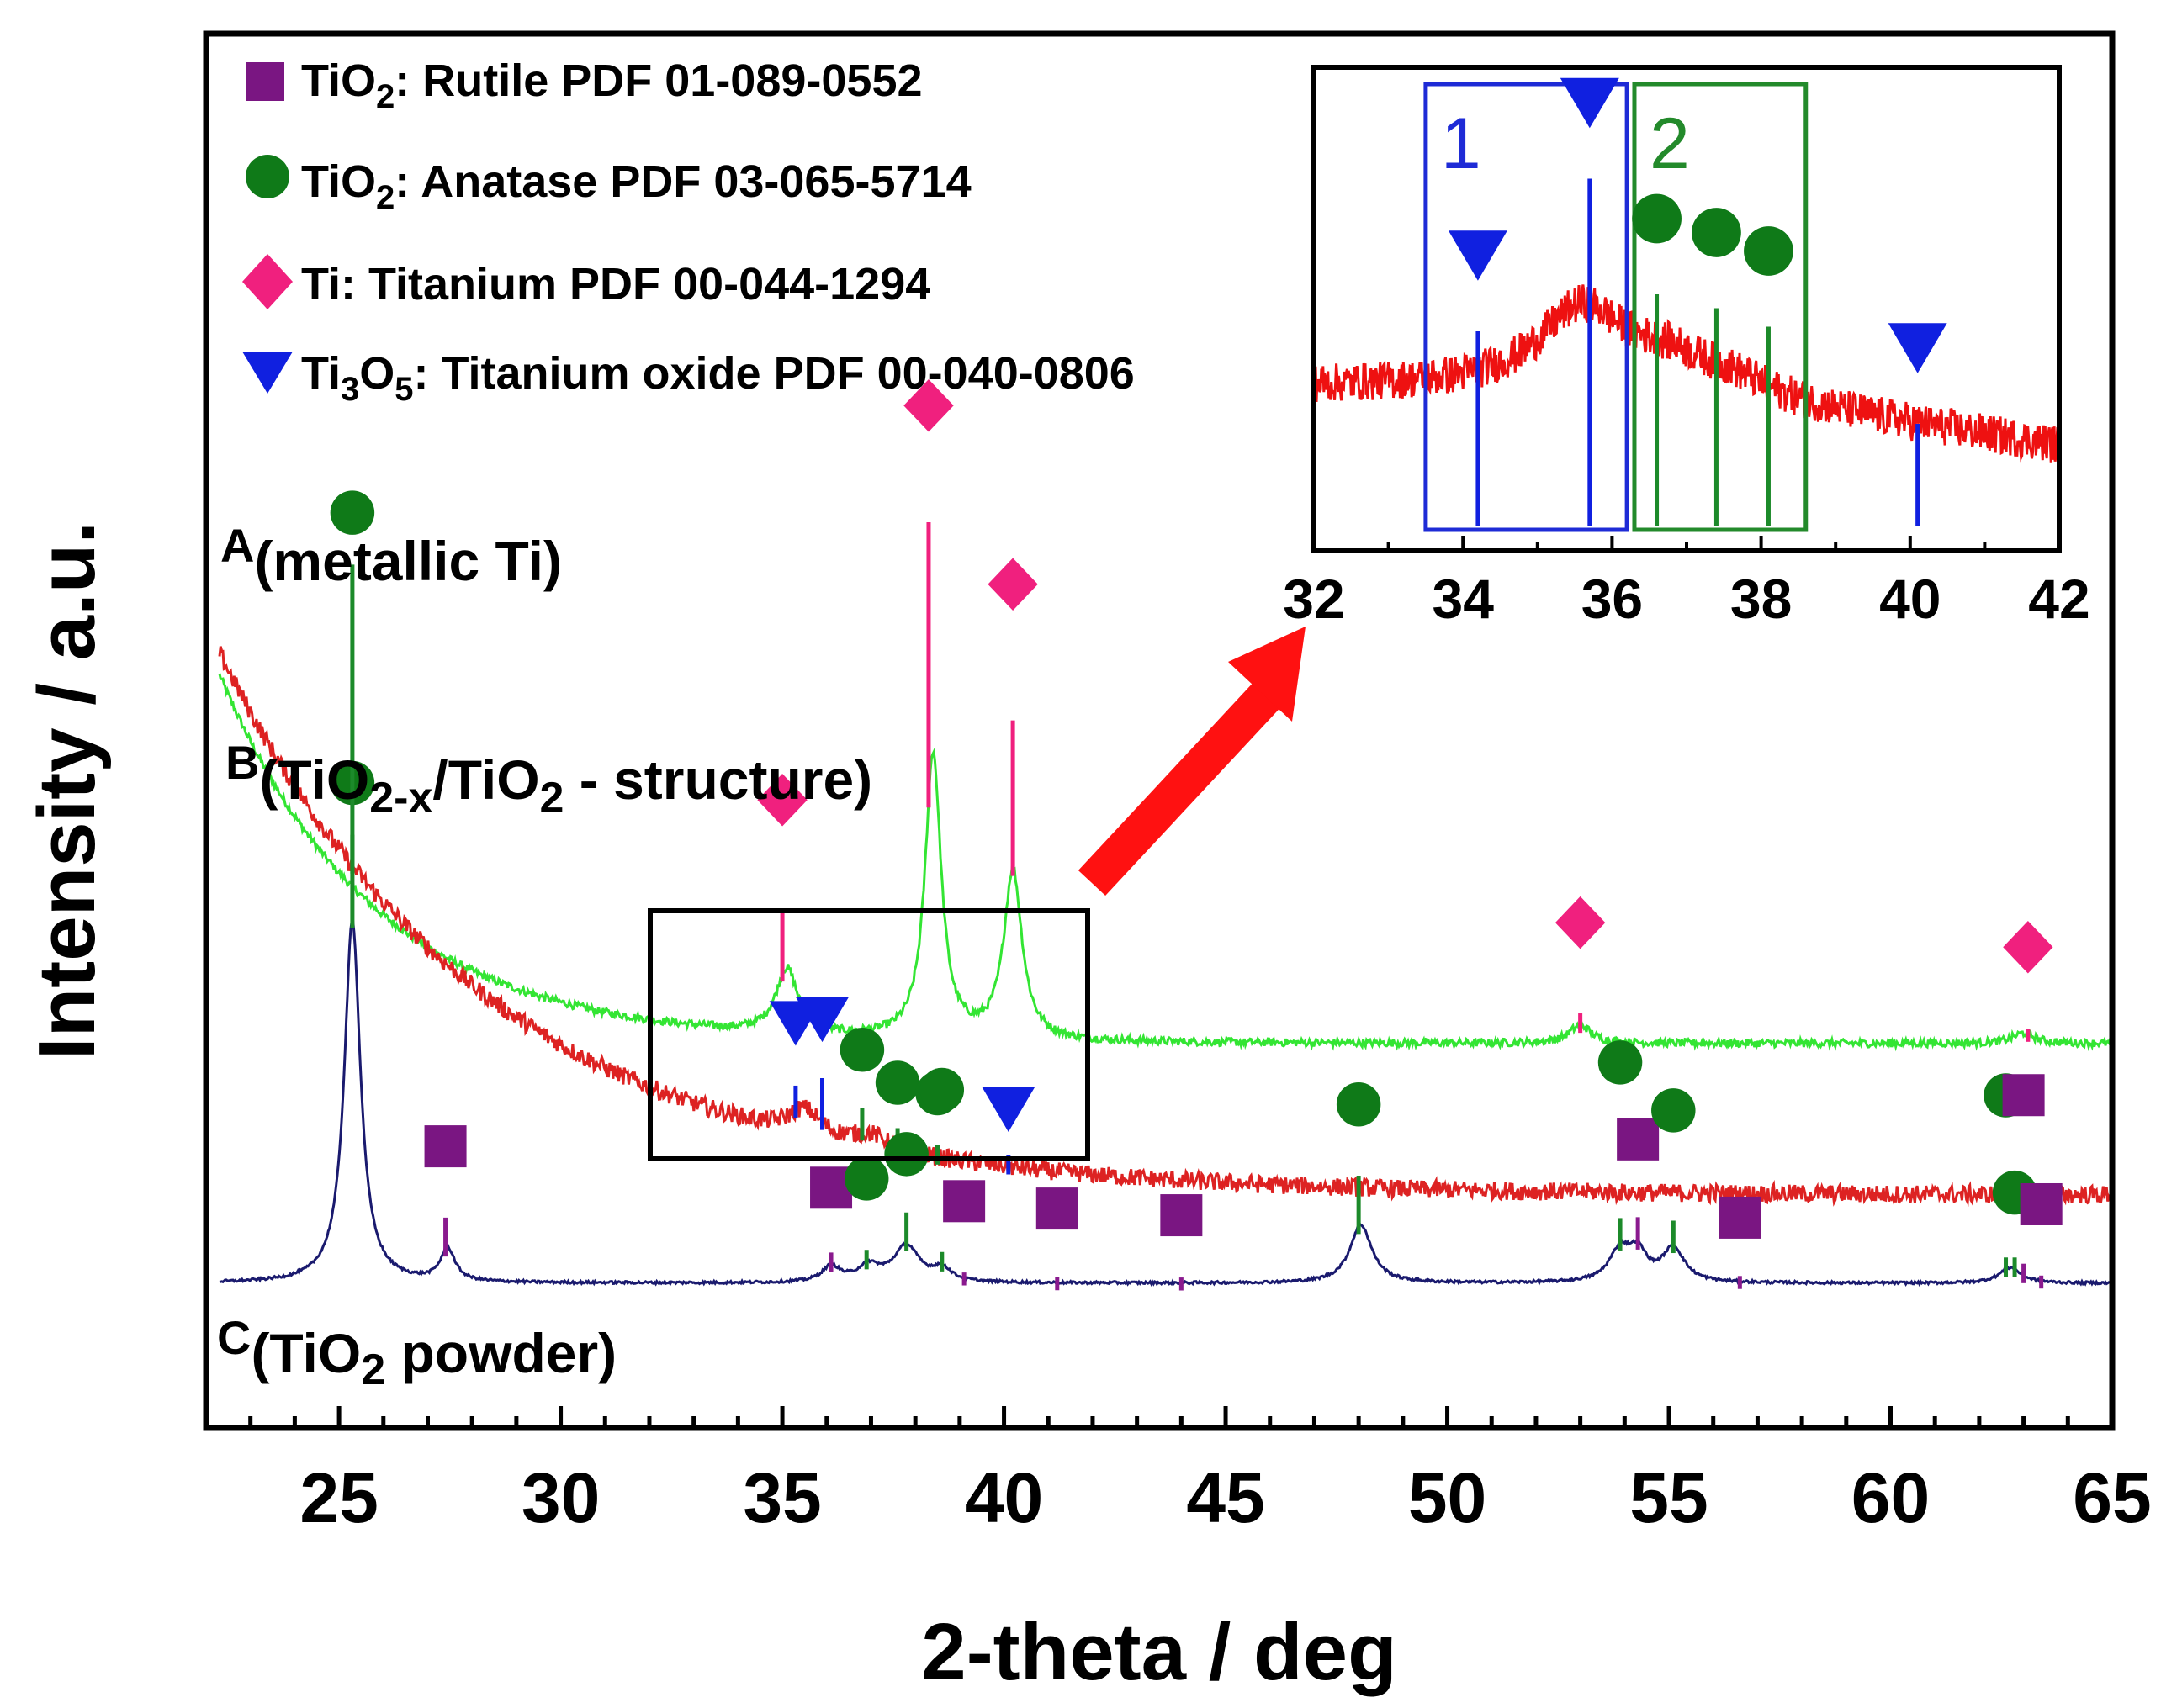 Image resolution: width=2161 pixels, height=1708 pixels. I want to click on x-axis-ticks: 25 30 35 40 45 50 55 60 65, so click(1178, 1471).